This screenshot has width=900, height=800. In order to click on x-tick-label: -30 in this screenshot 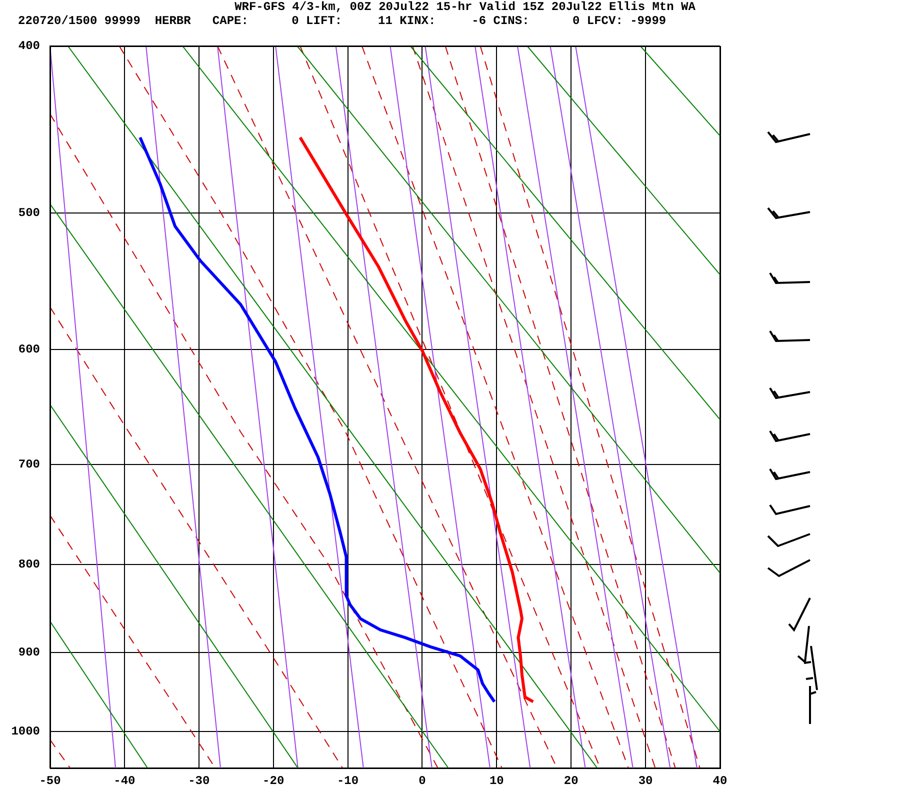, I will do `click(199, 781)`.